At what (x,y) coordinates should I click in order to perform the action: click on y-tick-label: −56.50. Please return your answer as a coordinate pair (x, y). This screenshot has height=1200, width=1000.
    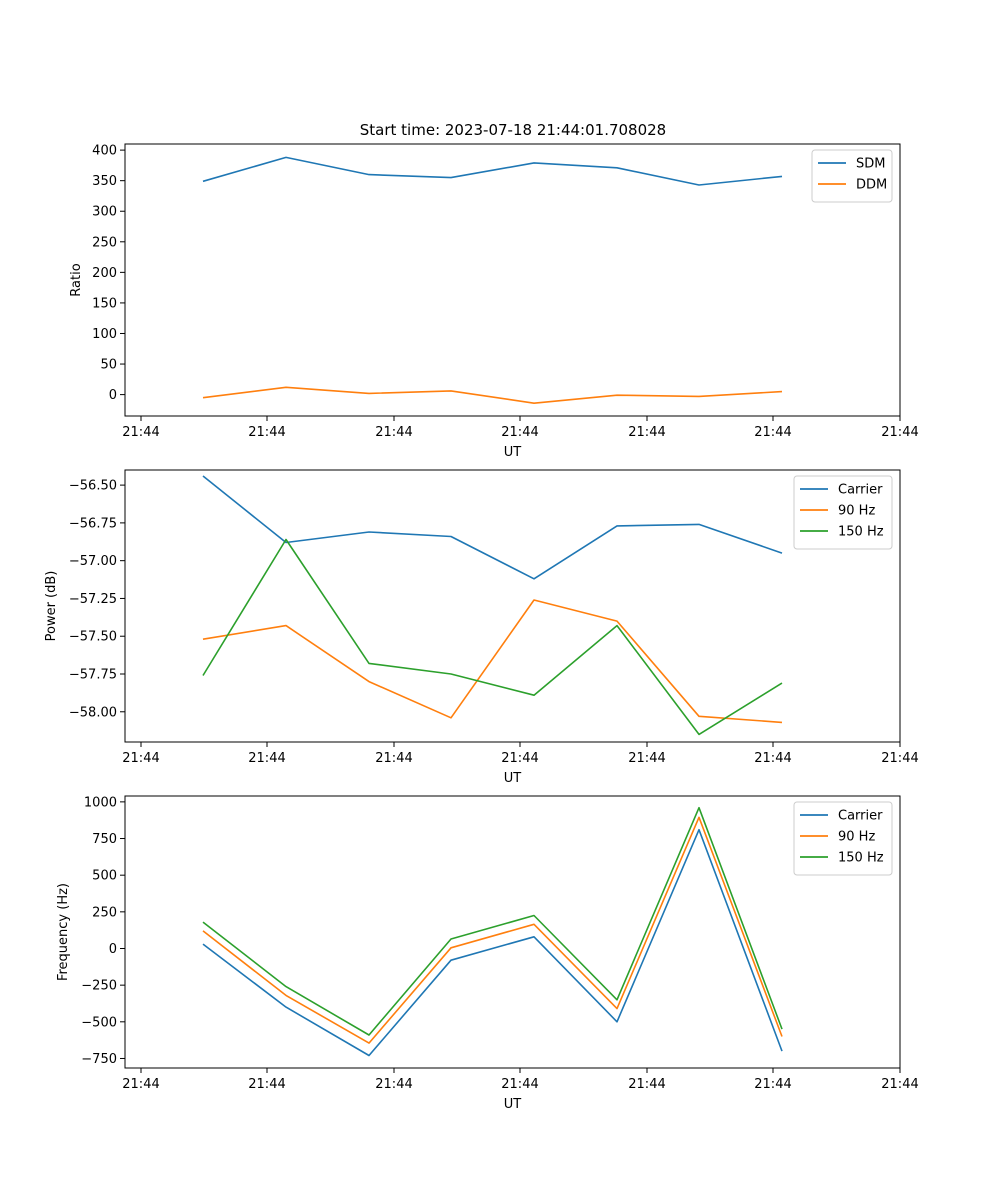
    Looking at the image, I should click on (93, 486).